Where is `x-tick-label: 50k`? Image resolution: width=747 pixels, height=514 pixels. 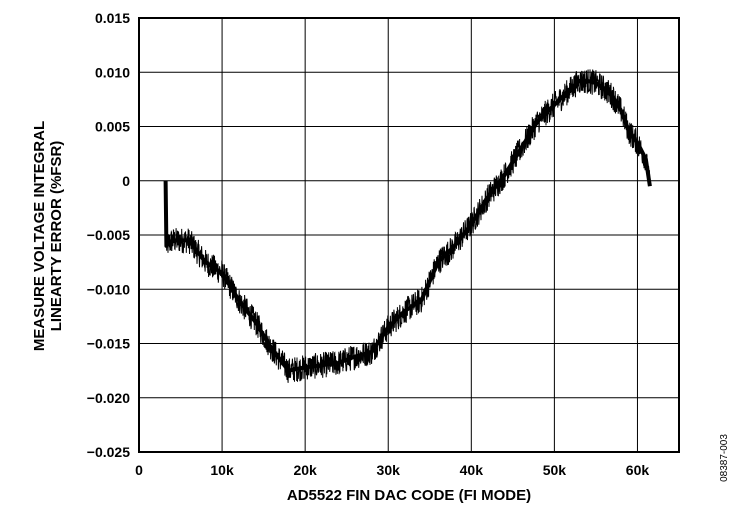 x-tick-label: 50k is located at coordinates (555, 470).